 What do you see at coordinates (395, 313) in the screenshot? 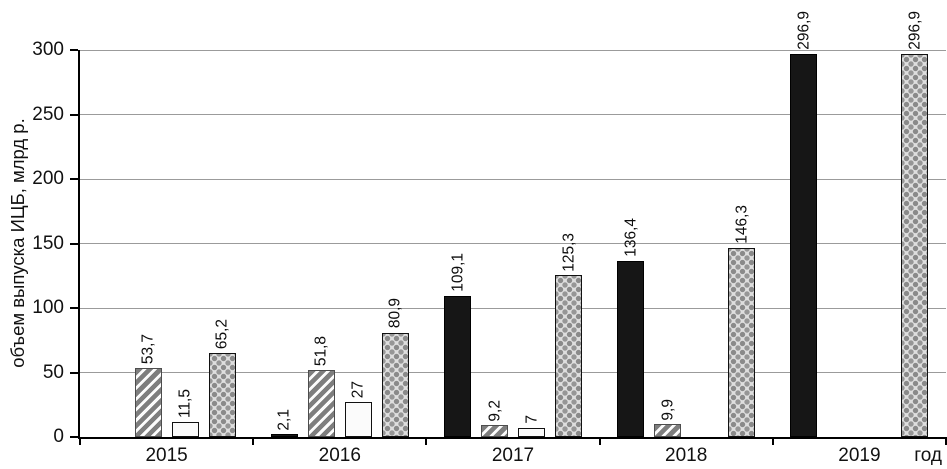
I see `bar-value-label: 80,9` at bounding box center [395, 313].